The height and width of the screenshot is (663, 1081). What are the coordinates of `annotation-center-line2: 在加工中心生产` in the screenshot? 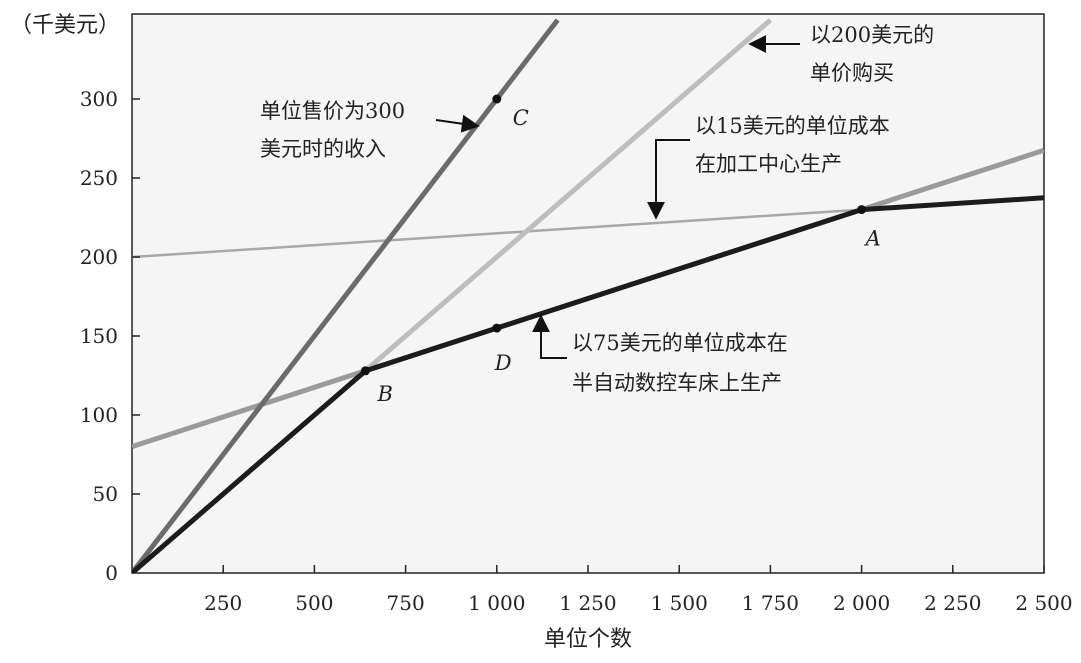 It's located at (768, 164).